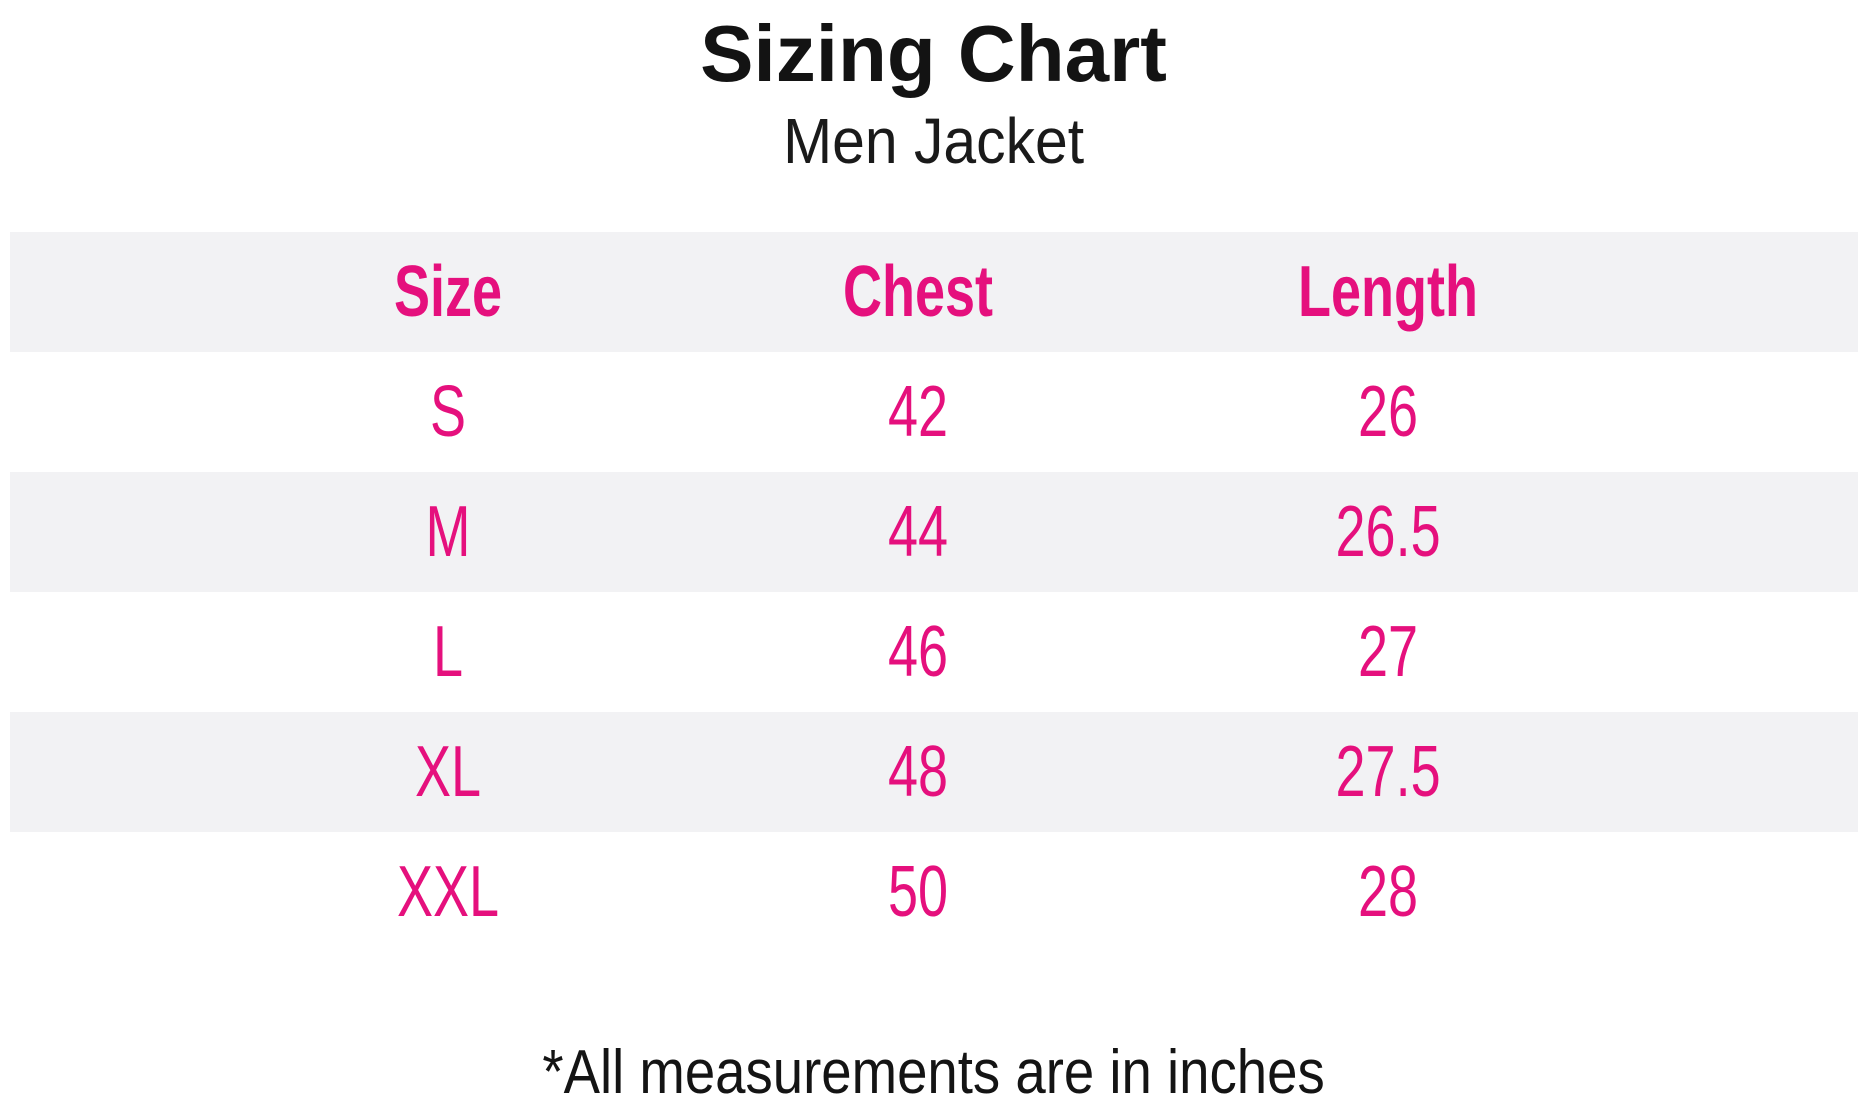 The height and width of the screenshot is (1120, 1867). I want to click on table-row-xl: XL 48 27.5, so click(934, 772).